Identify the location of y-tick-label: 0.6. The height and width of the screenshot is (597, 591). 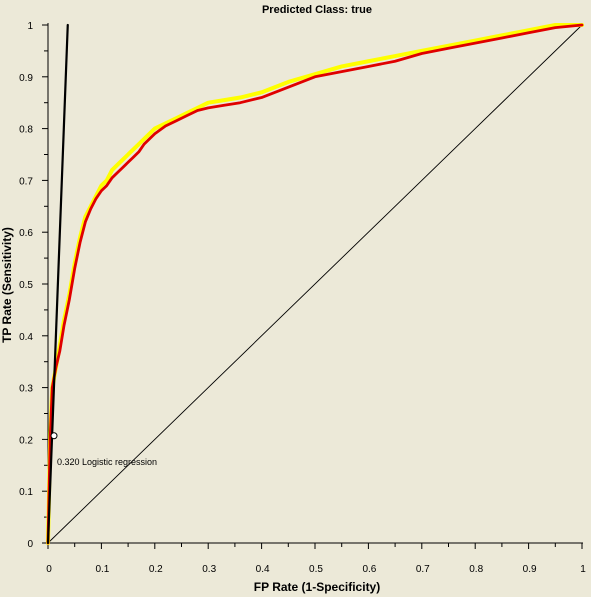
(26, 233).